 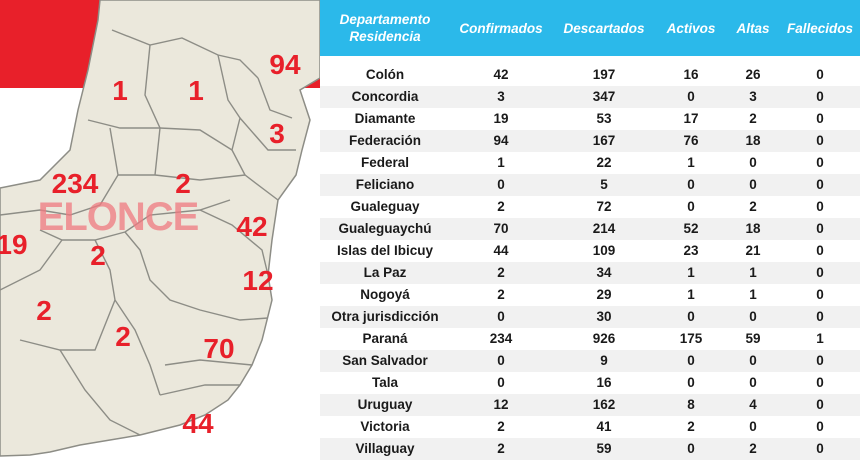 What do you see at coordinates (385, 294) in the screenshot?
I see `cell-departamento: Nogoyá` at bounding box center [385, 294].